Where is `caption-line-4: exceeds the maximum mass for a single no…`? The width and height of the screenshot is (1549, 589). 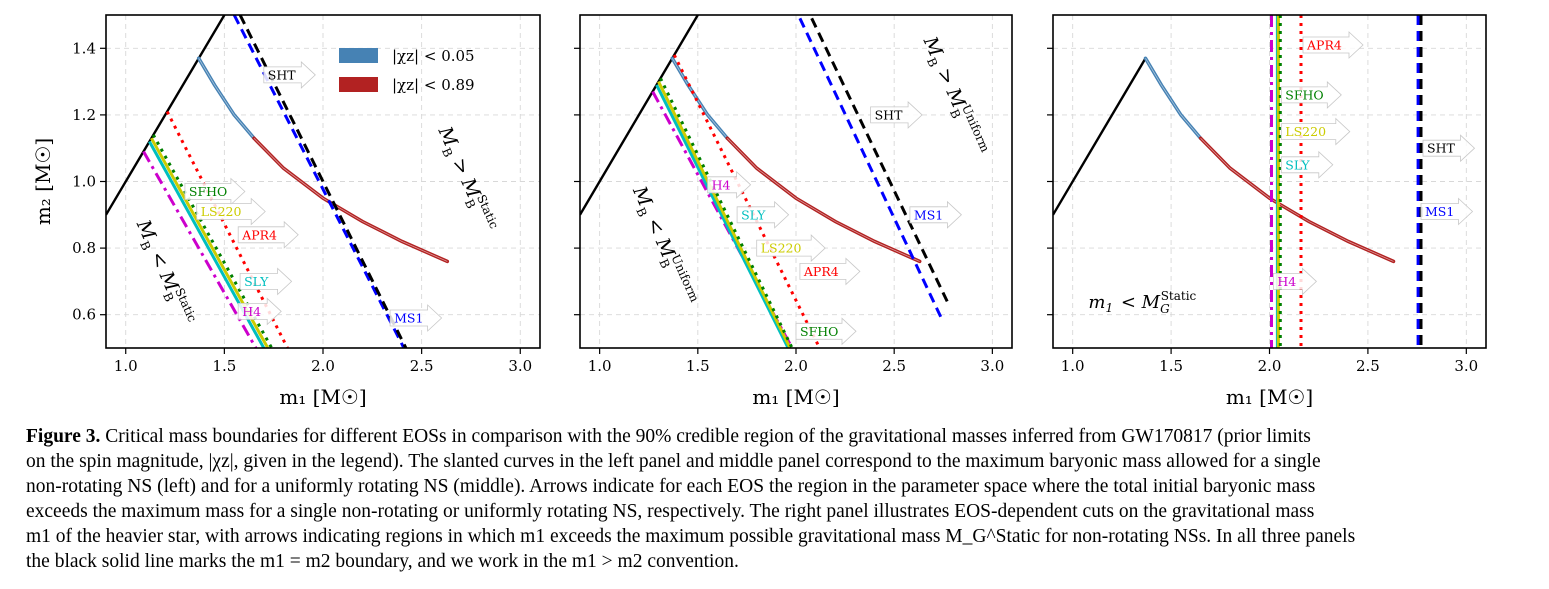 caption-line-4: exceeds the maximum mass for a single no… is located at coordinates (670, 511).